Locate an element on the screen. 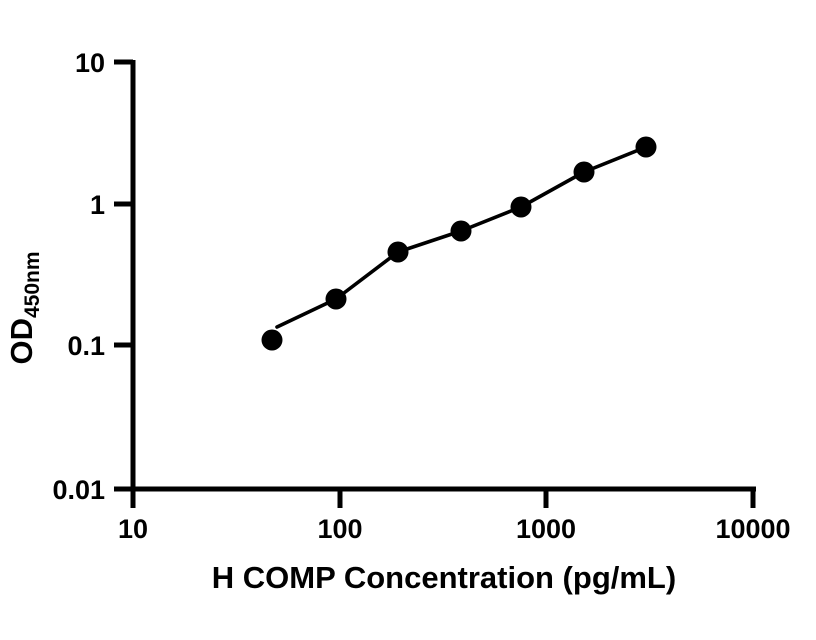 This screenshot has height=640, width=816. y-tick-label-0.01: 0.01 is located at coordinates (78, 490).